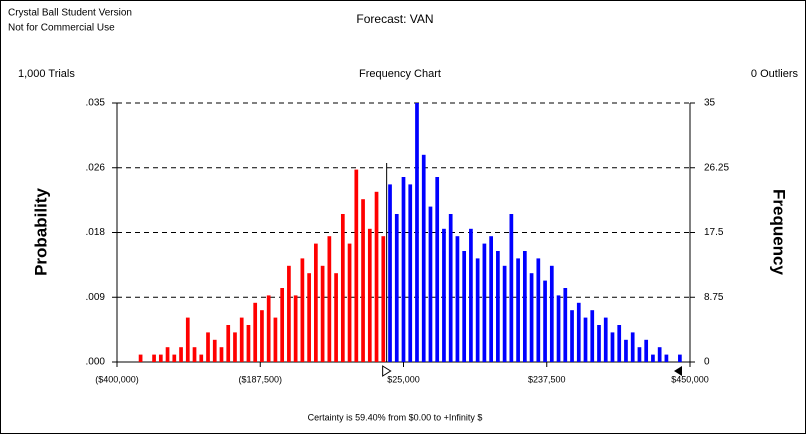 The height and width of the screenshot is (434, 806). What do you see at coordinates (403, 379) in the screenshot?
I see `x-tick-label: $25,000` at bounding box center [403, 379].